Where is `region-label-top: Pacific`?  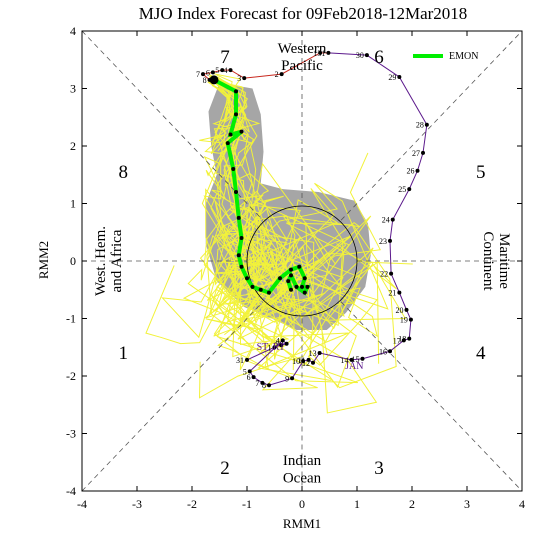 region-label-top: Pacific is located at coordinates (302, 66).